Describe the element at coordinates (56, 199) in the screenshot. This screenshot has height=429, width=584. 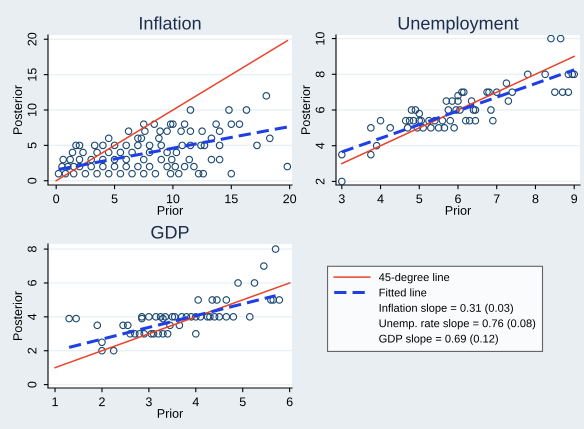
I see `x-tick-label: 0` at that location.